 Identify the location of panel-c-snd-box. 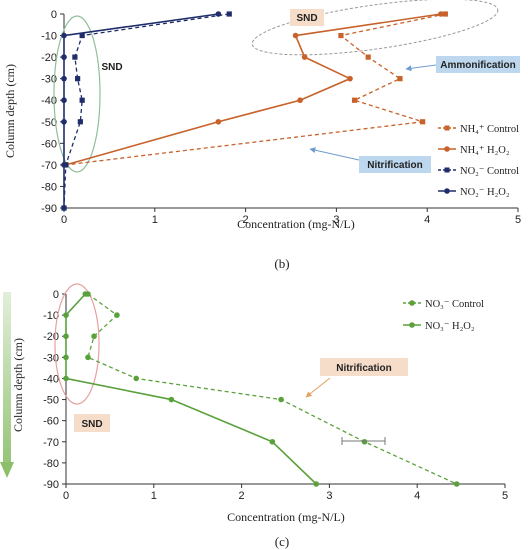
(92, 423).